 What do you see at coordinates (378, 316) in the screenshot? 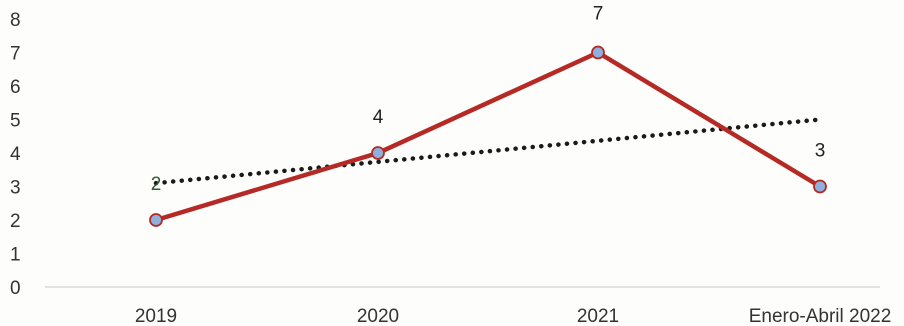
I see `x-tick-label-1: 2020` at bounding box center [378, 316].